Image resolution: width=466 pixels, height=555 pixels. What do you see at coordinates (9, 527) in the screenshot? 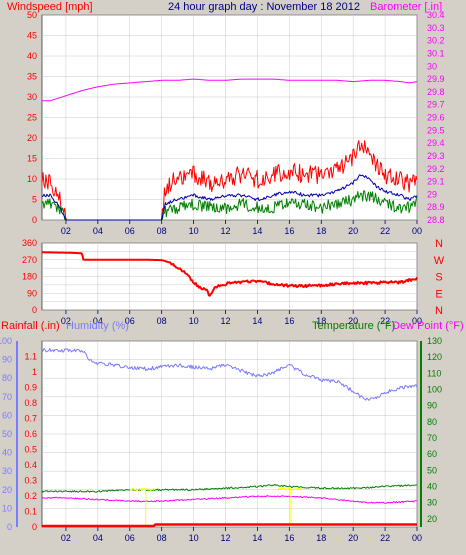
I see `humidity-tick-label: 0` at bounding box center [9, 527].